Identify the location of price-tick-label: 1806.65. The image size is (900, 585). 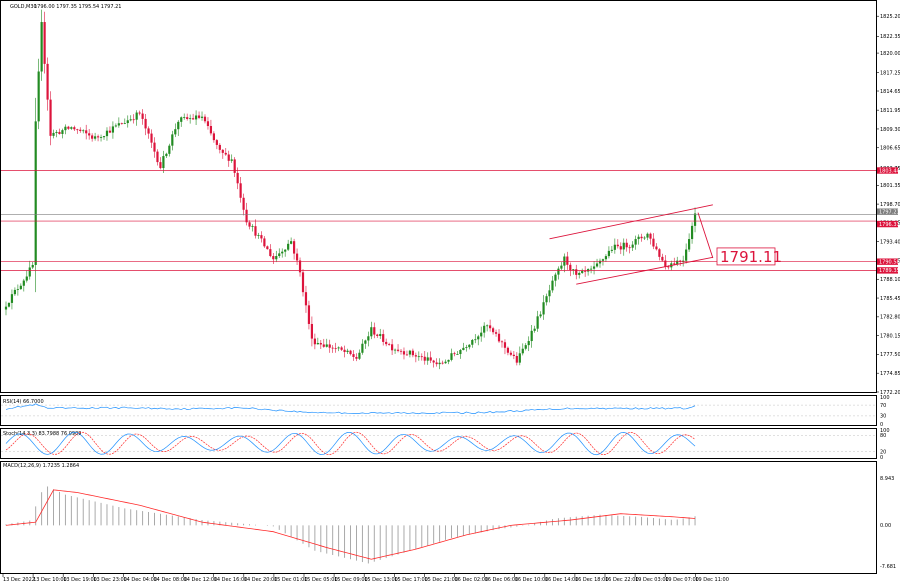
(890, 149).